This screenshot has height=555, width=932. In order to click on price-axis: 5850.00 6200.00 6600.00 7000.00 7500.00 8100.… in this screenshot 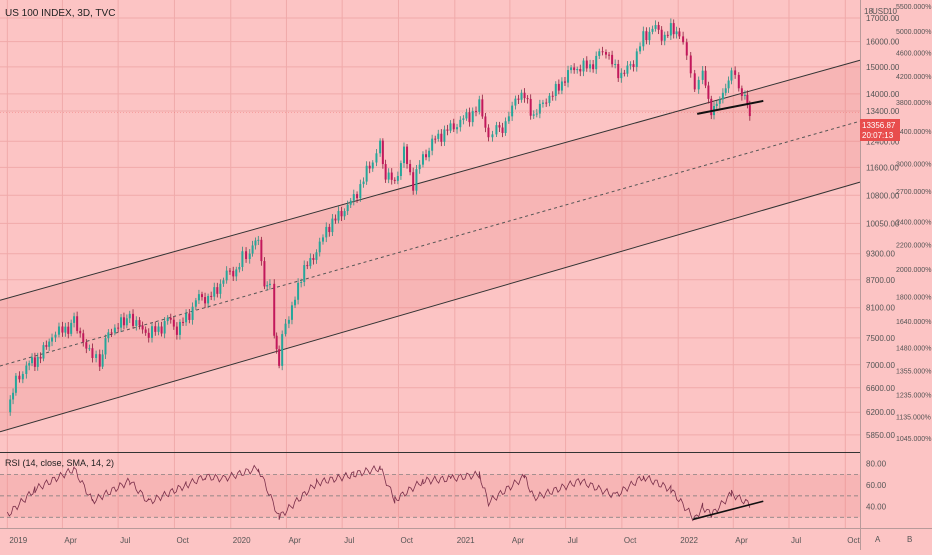, I will do `click(898, 258)`.